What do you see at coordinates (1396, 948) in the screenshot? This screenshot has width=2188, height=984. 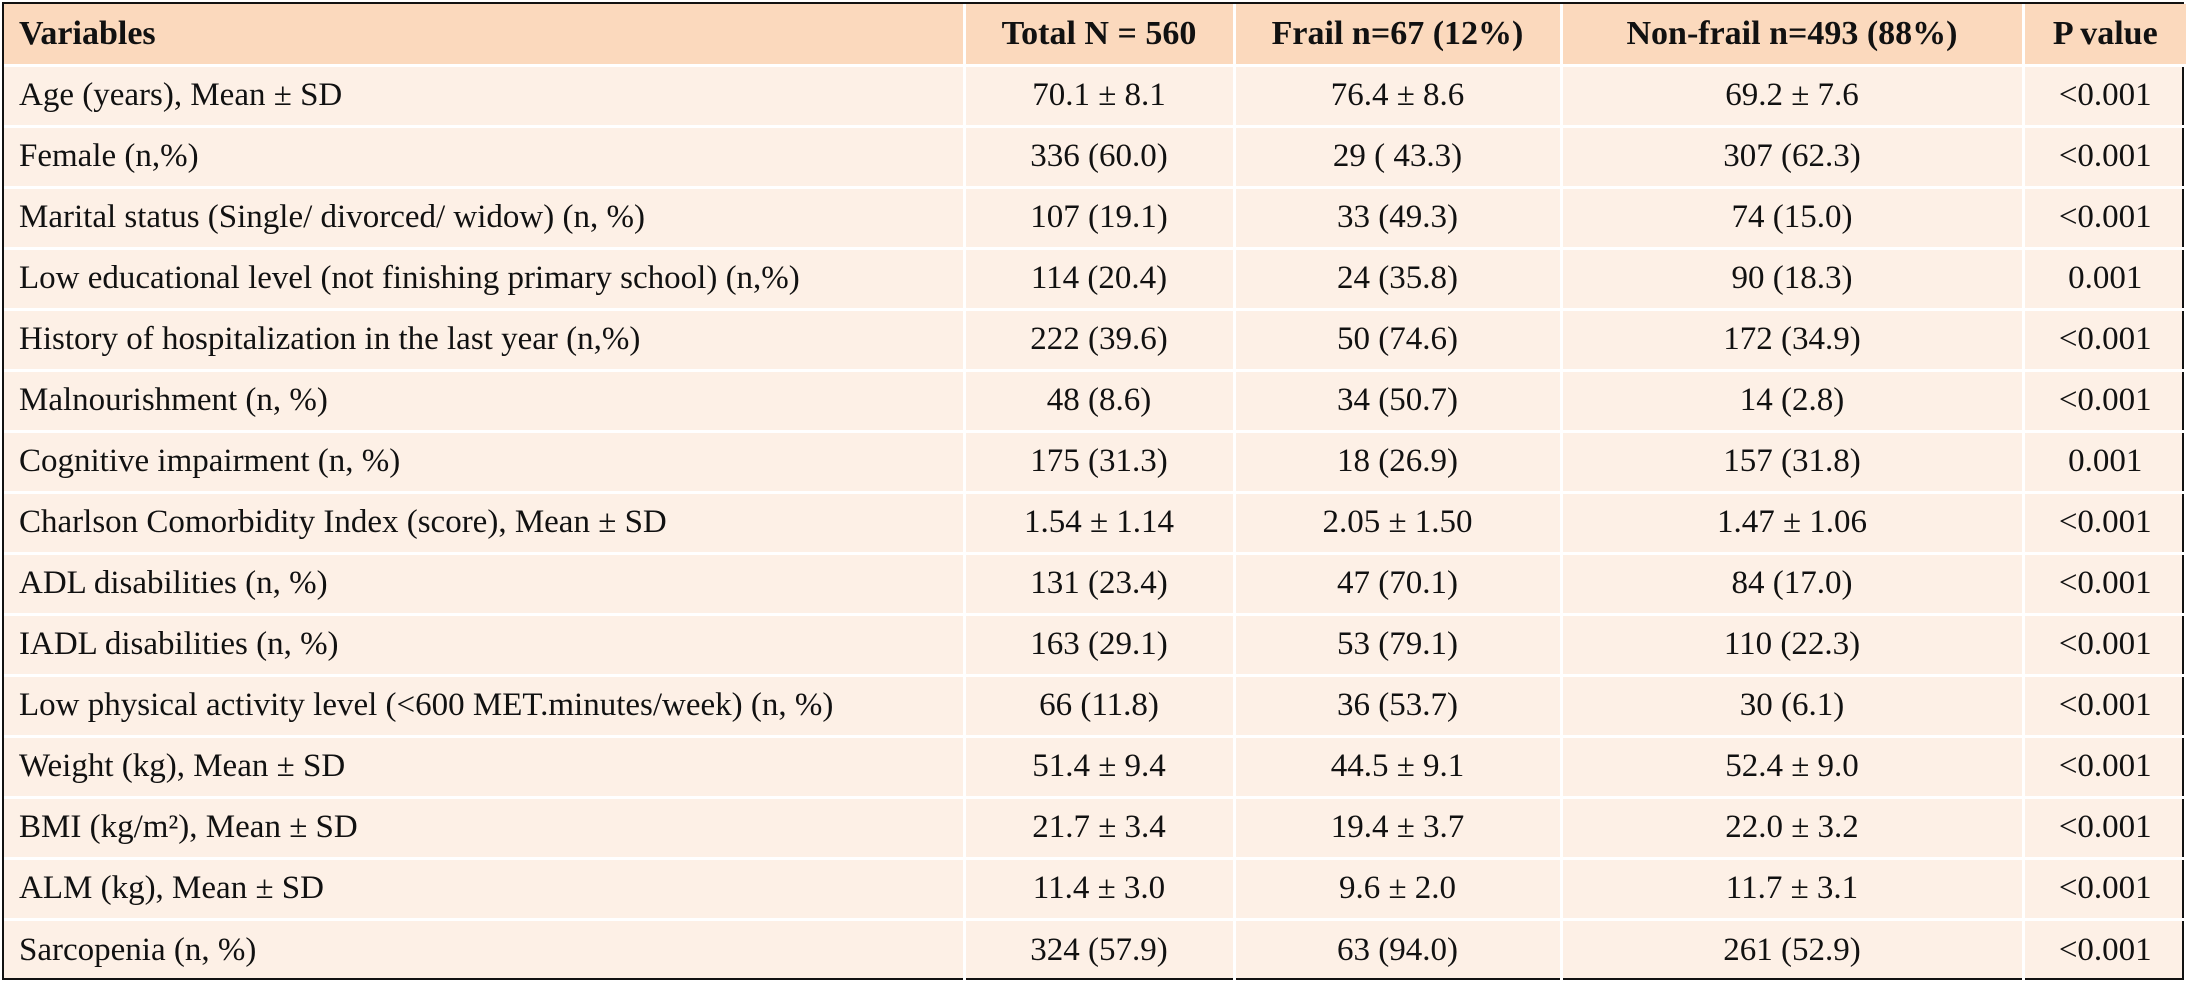 I see `frail-cell: 63 (94.0)` at bounding box center [1396, 948].